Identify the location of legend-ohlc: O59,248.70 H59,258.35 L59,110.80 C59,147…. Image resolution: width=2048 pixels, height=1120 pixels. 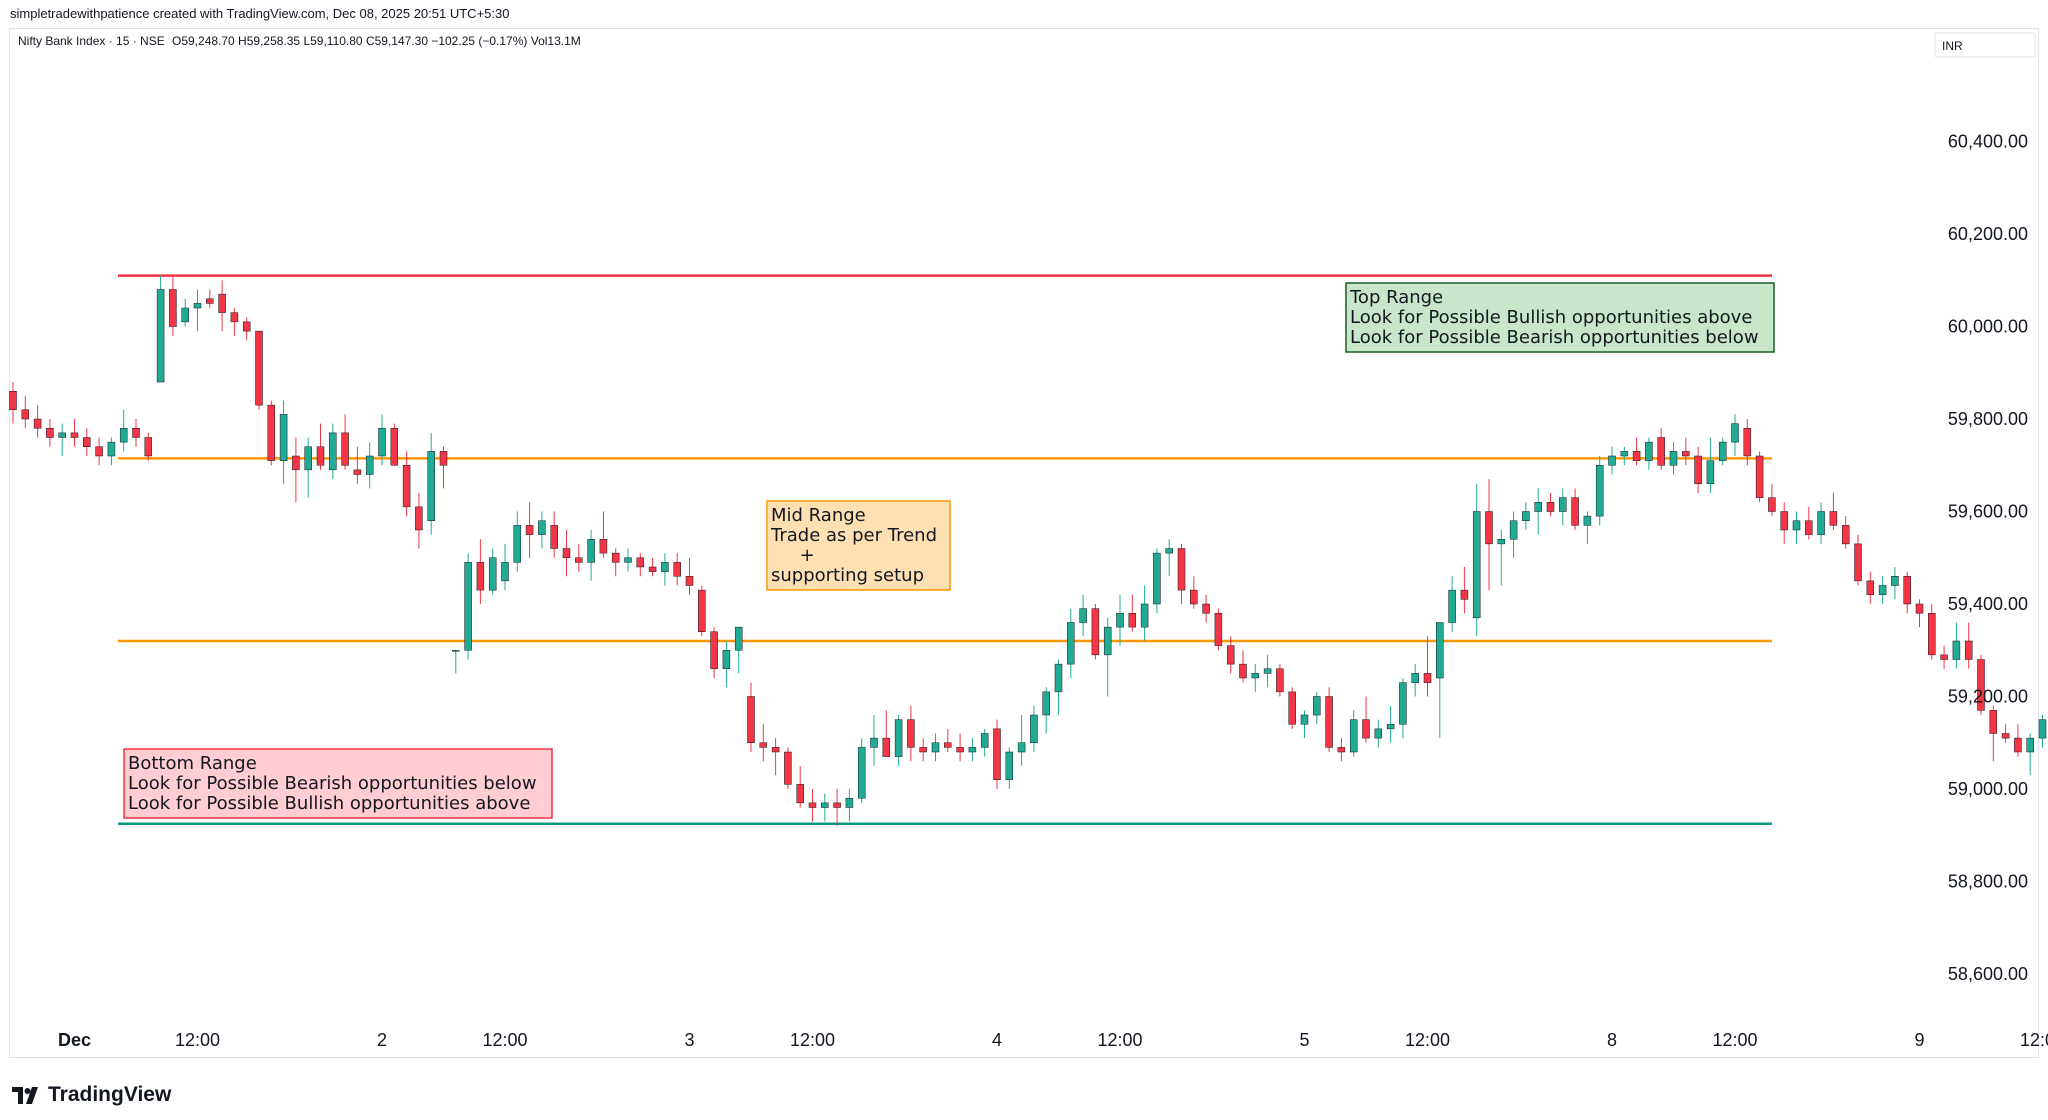
(376, 41).